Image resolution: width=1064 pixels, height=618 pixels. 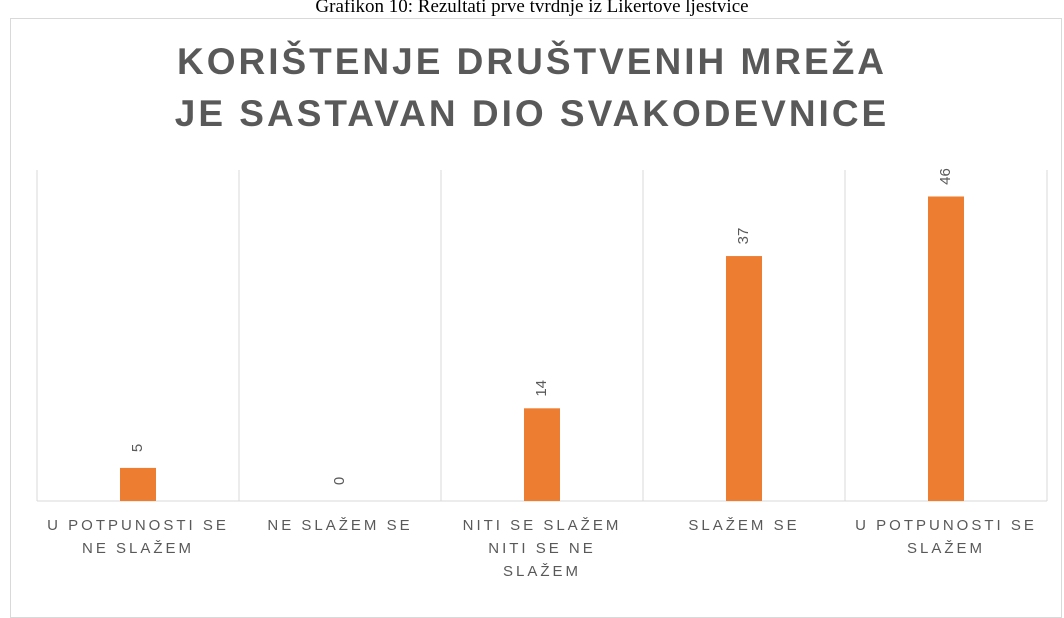 What do you see at coordinates (946, 537) in the screenshot?
I see `x-tick-label: U POTPUNOSTI SE SLAŽEM` at bounding box center [946, 537].